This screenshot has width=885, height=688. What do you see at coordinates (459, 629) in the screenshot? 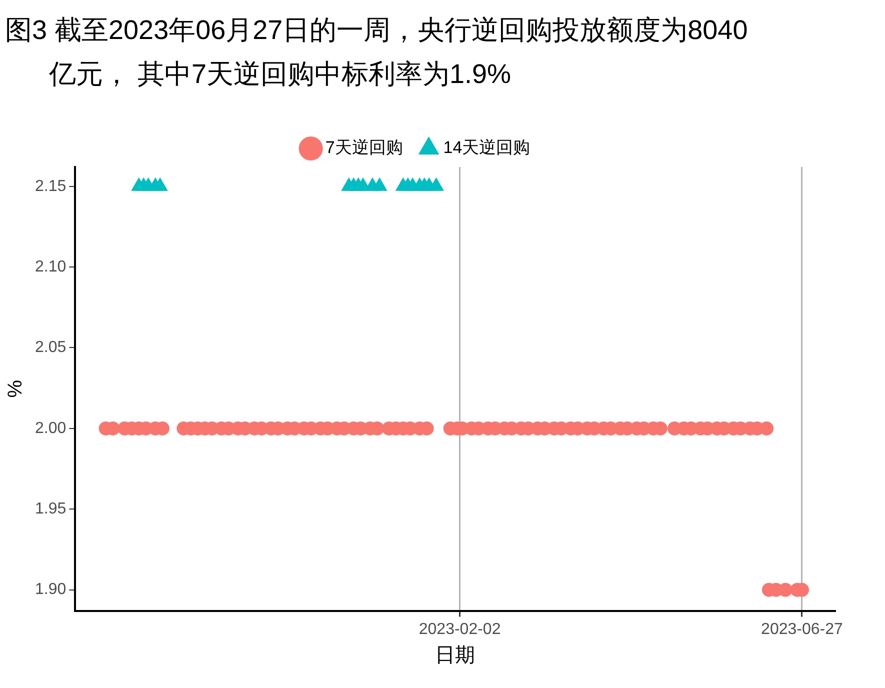
I see `x-tick-label: 2023-02-02` at bounding box center [459, 629].